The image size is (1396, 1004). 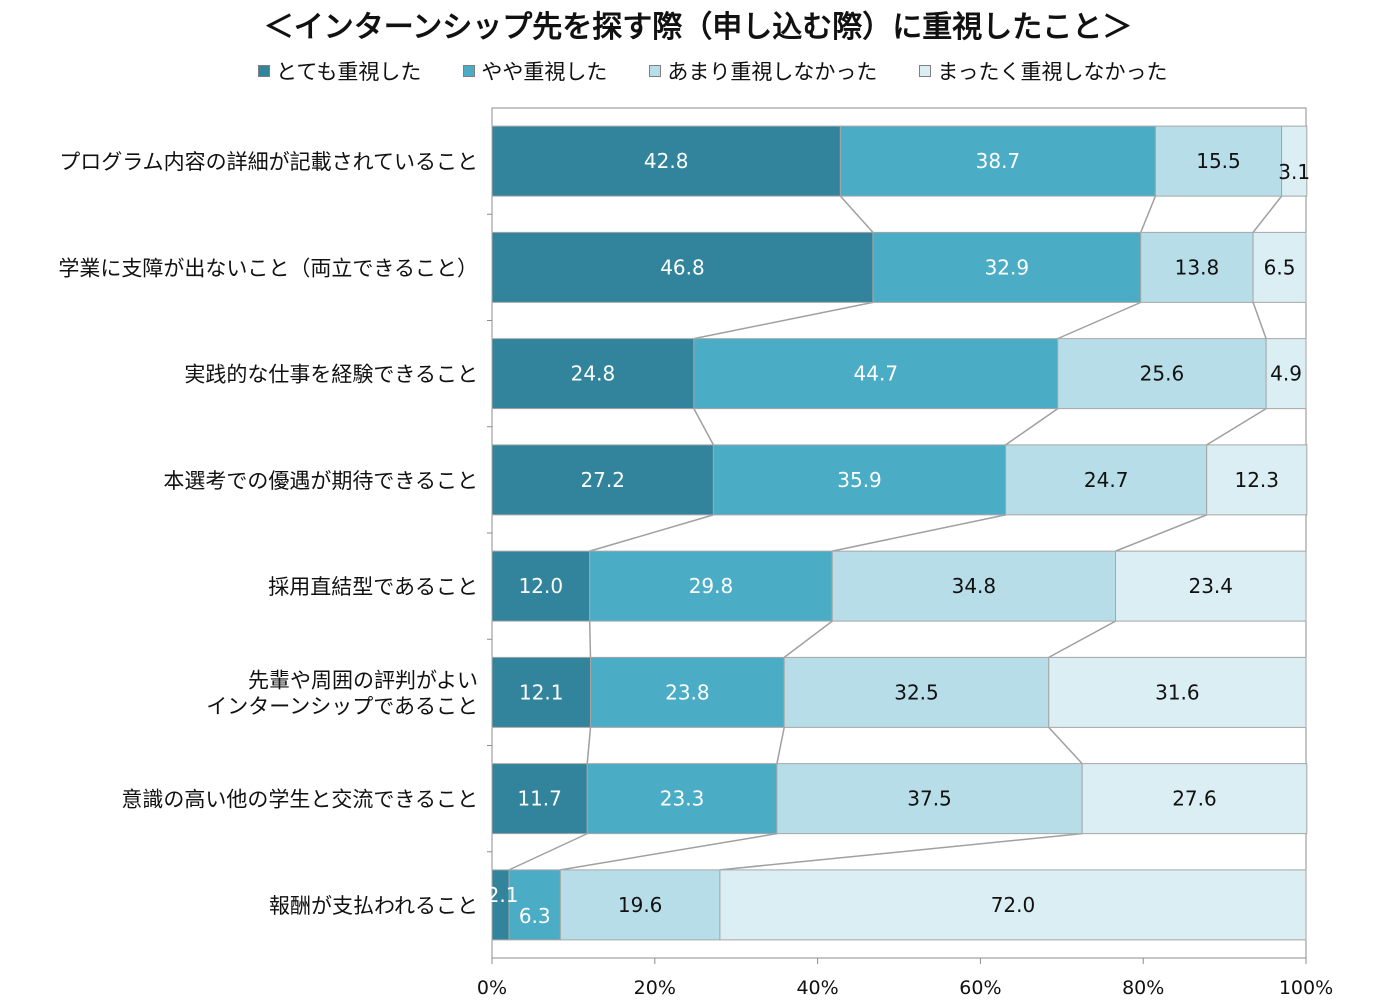 What do you see at coordinates (544, 72) in the screenshot?
I see `legend-label: やや重視した` at bounding box center [544, 72].